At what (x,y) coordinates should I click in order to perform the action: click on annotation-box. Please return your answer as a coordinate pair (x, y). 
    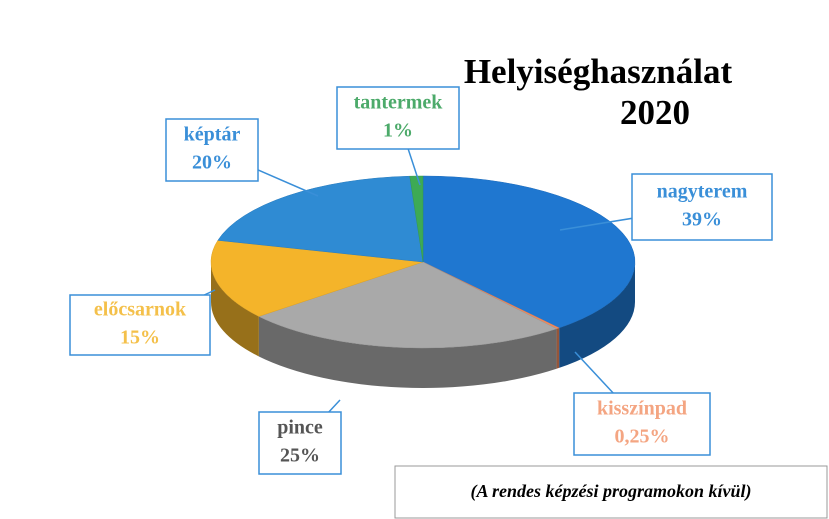
    Looking at the image, I should click on (611, 492).